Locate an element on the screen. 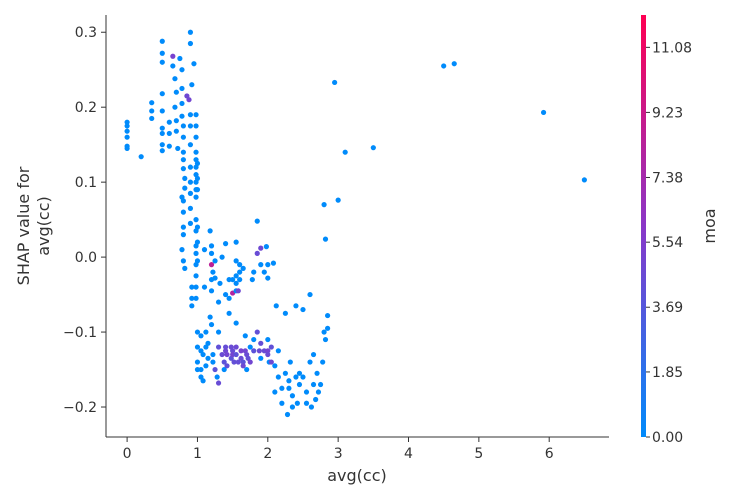  colorbar-tick-label: 1.85 is located at coordinates (667, 373).